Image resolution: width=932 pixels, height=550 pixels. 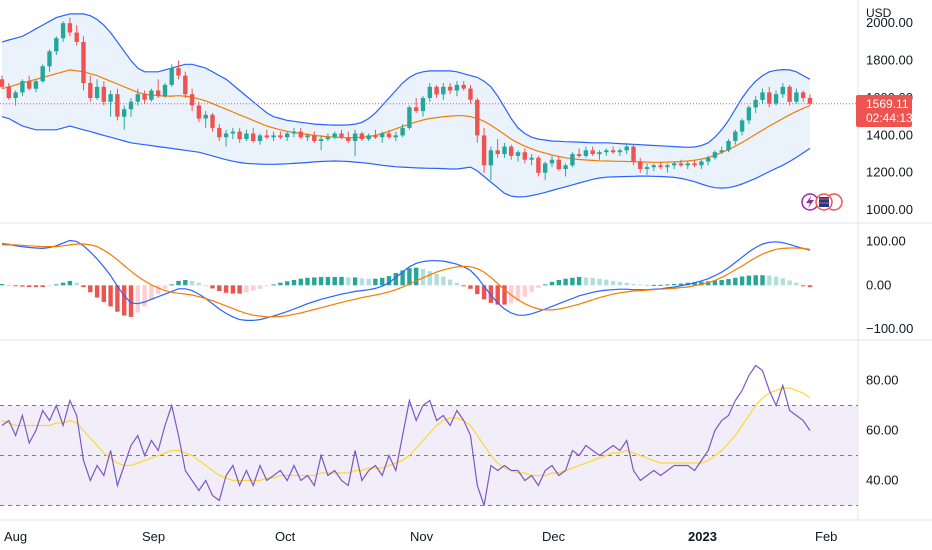 I want to click on event-icons, so click(x=822, y=202).